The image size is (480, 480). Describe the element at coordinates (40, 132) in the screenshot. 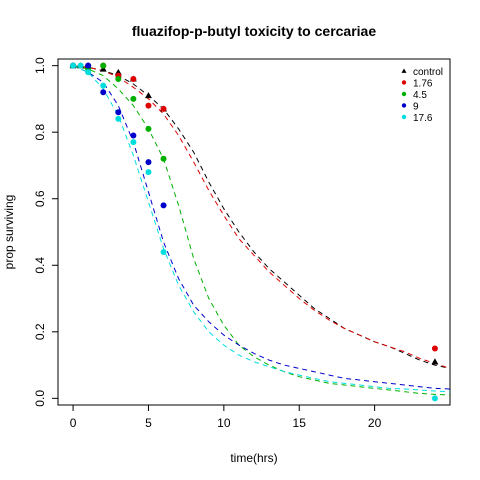

I see `y-tick-label: 0.8` at that location.